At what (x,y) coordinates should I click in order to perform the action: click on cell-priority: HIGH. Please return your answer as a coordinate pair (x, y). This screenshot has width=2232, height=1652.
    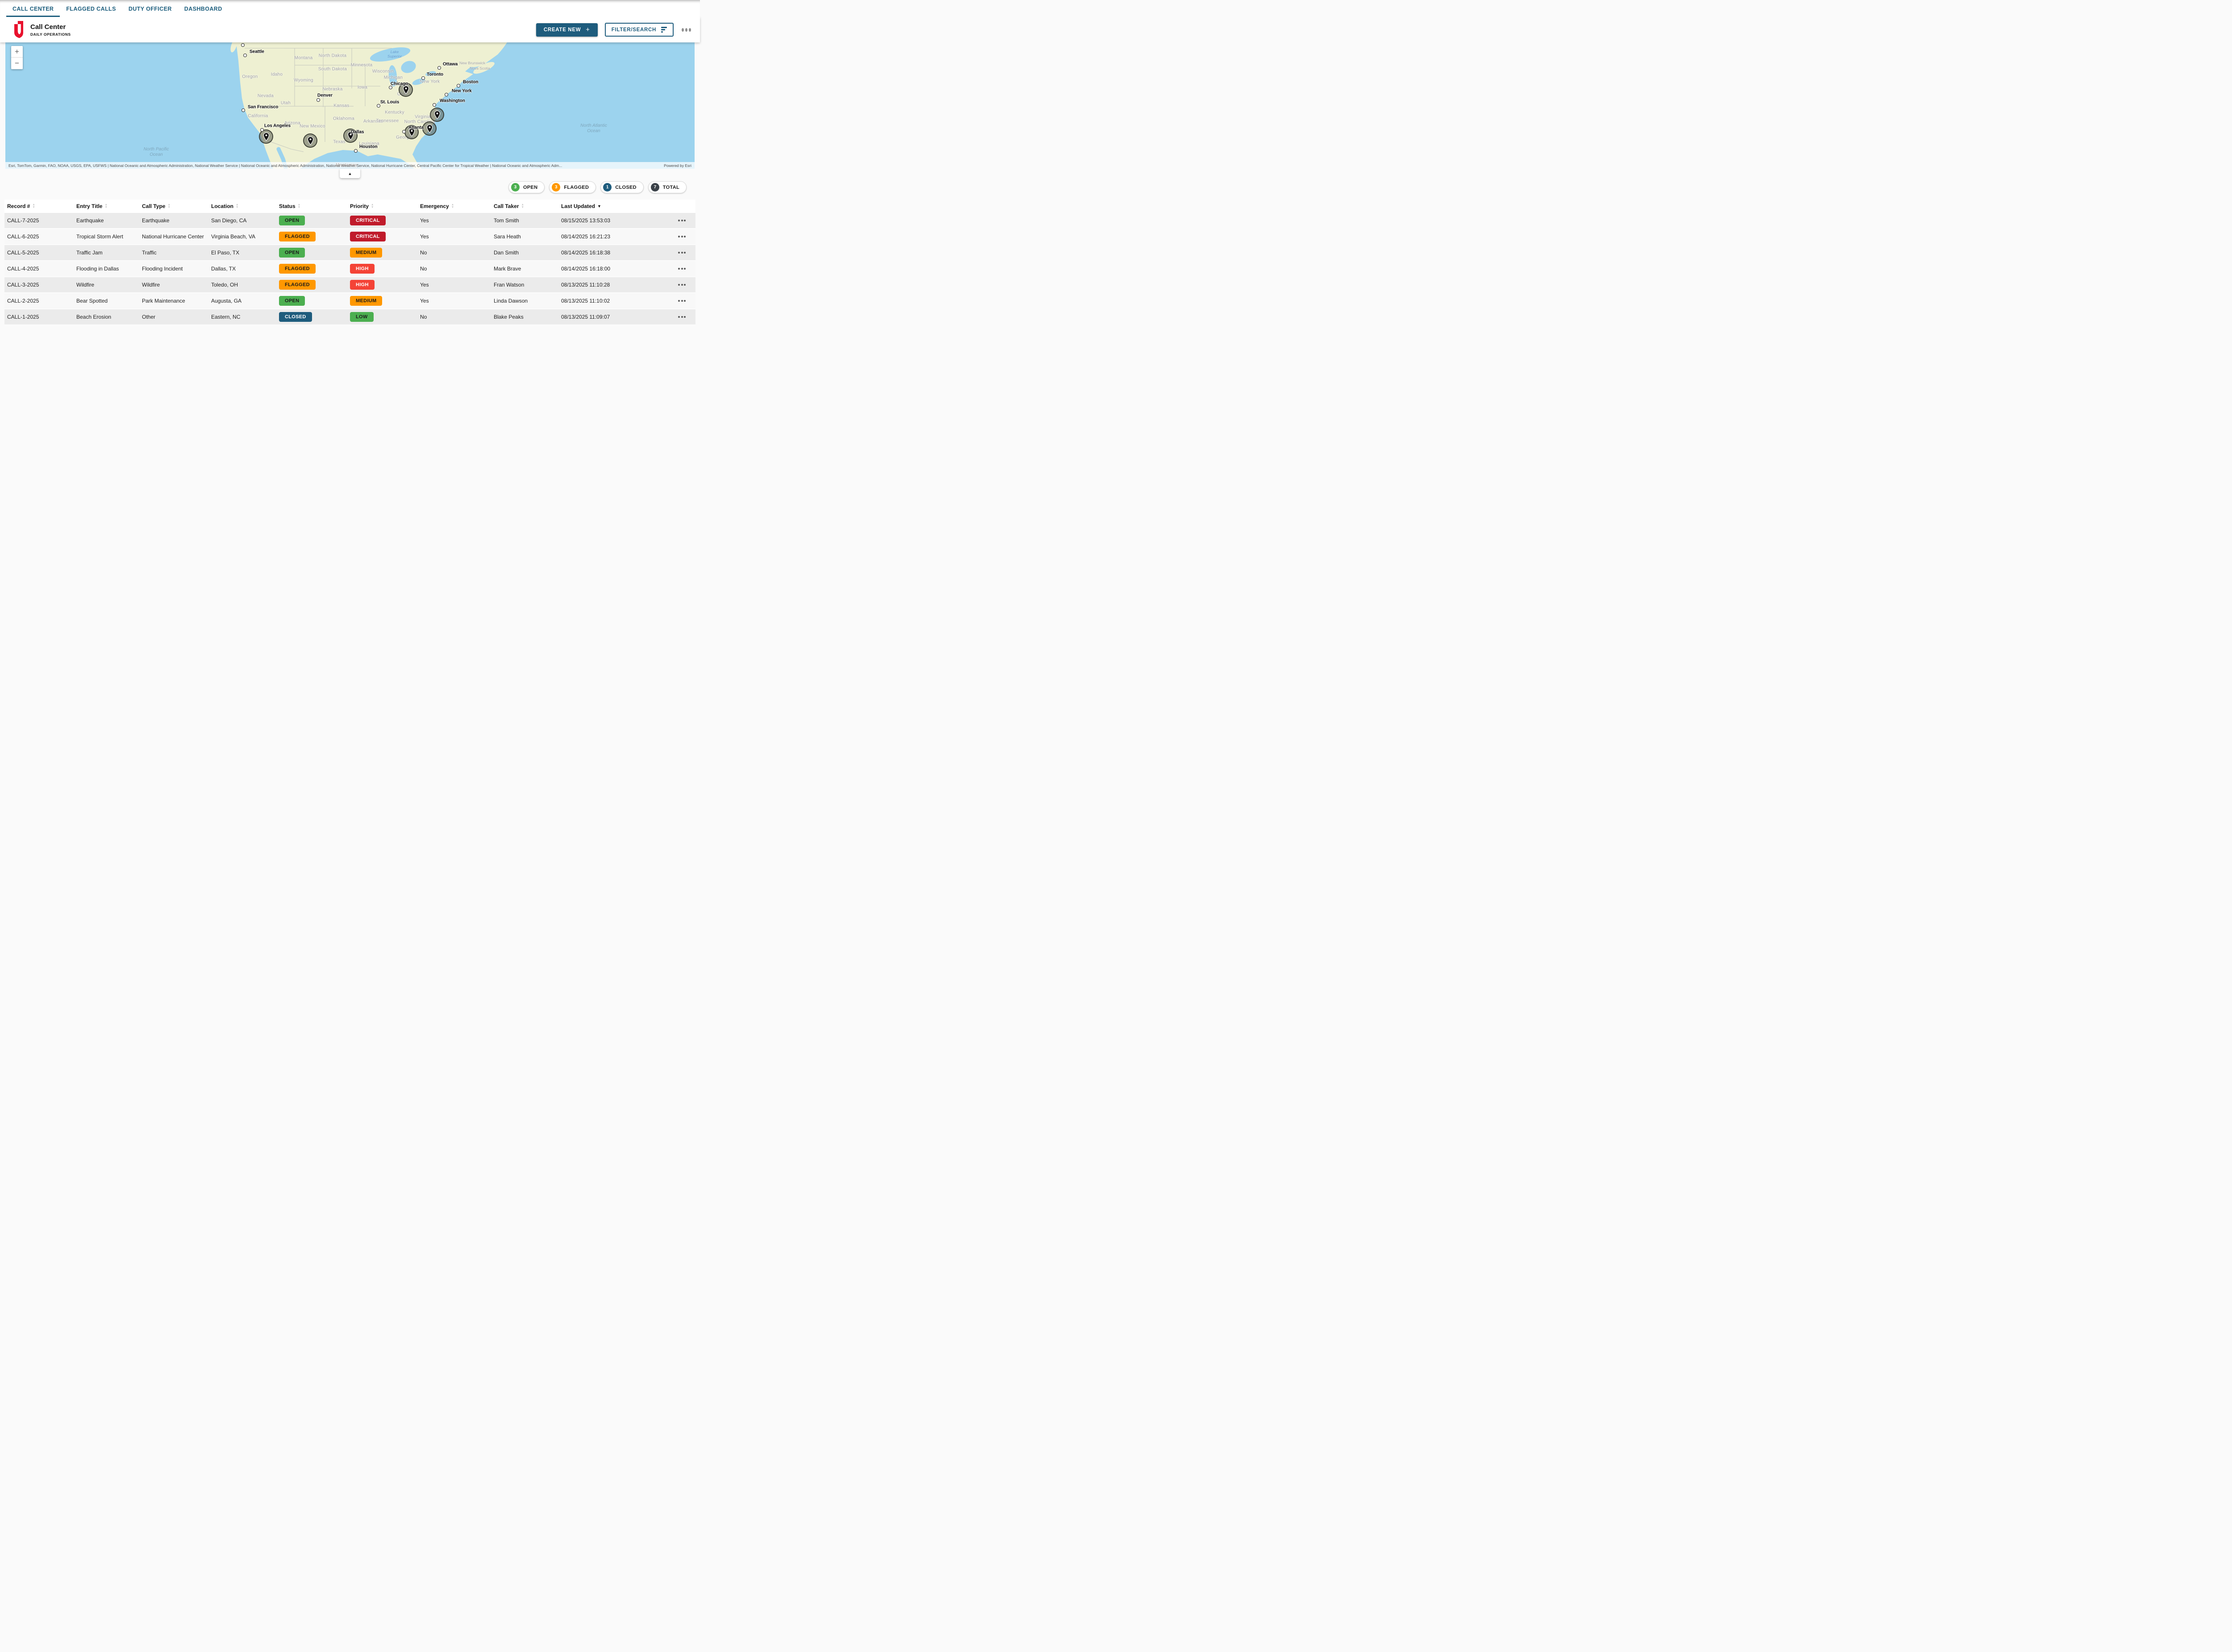
    Looking at the image, I should click on (382, 269).